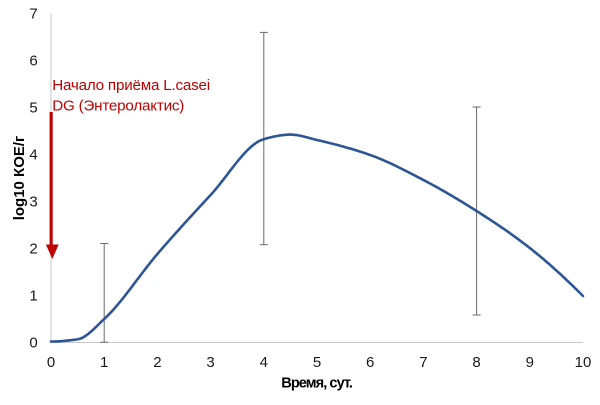 Image resolution: width=600 pixels, height=405 pixels. Describe the element at coordinates (19, 178) in the screenshot. I see `svg-text: log10 КОЕ/г` at that location.